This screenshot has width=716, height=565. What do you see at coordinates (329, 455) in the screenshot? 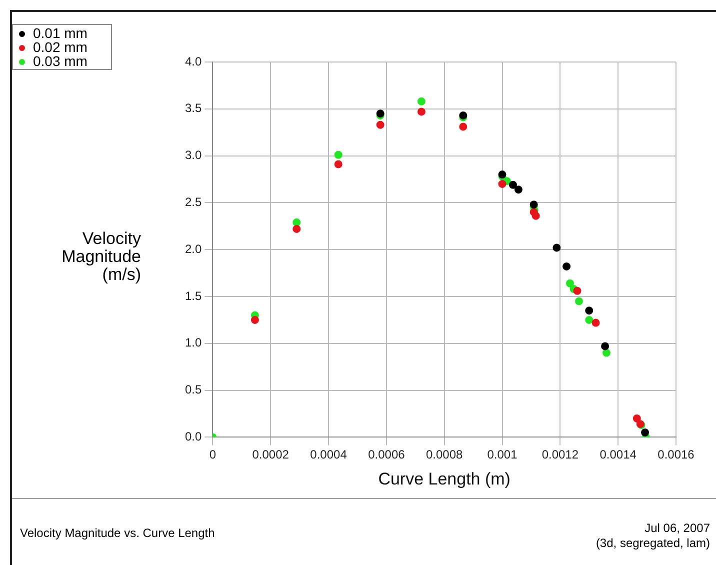
I see `x-tick-label: 0.0004` at bounding box center [329, 455].